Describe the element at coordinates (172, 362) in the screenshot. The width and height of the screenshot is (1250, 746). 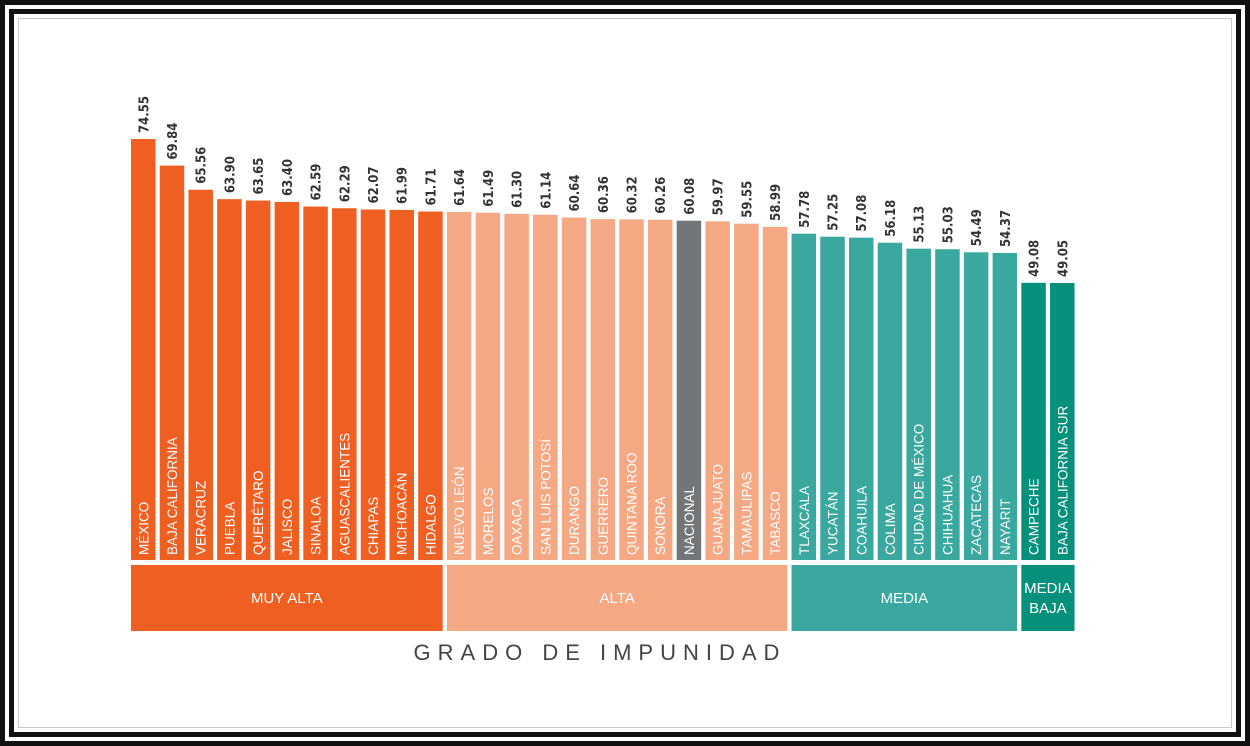
I see `bar-baja-california` at that location.